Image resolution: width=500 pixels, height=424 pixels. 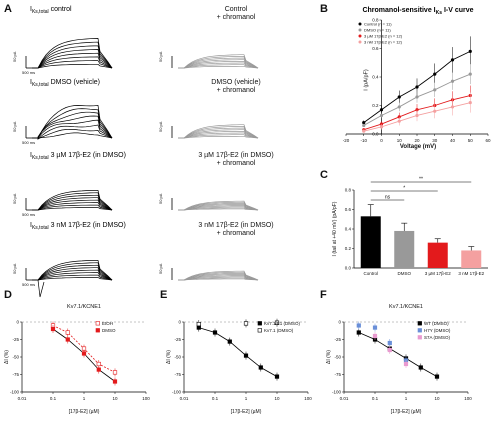 I want to click on panelD-x-tick-label: 1, so click(x=84, y=398).